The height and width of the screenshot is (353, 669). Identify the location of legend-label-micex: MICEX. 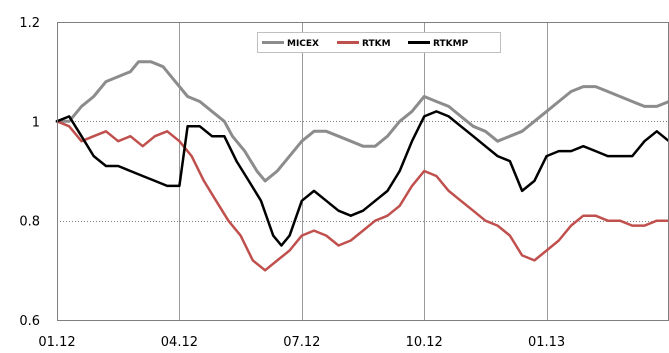
(303, 44).